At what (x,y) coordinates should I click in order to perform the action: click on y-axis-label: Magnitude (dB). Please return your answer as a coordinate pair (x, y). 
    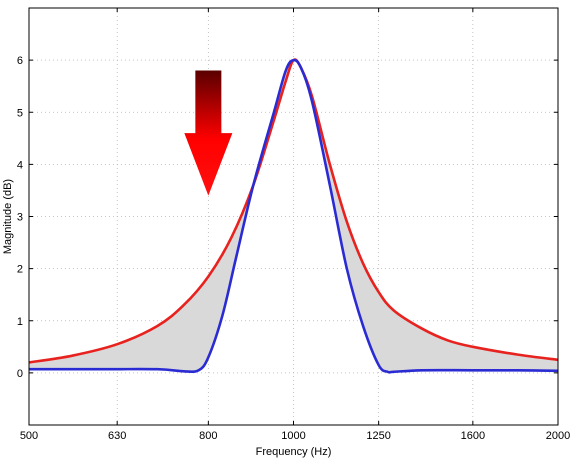
    Looking at the image, I should click on (8, 216).